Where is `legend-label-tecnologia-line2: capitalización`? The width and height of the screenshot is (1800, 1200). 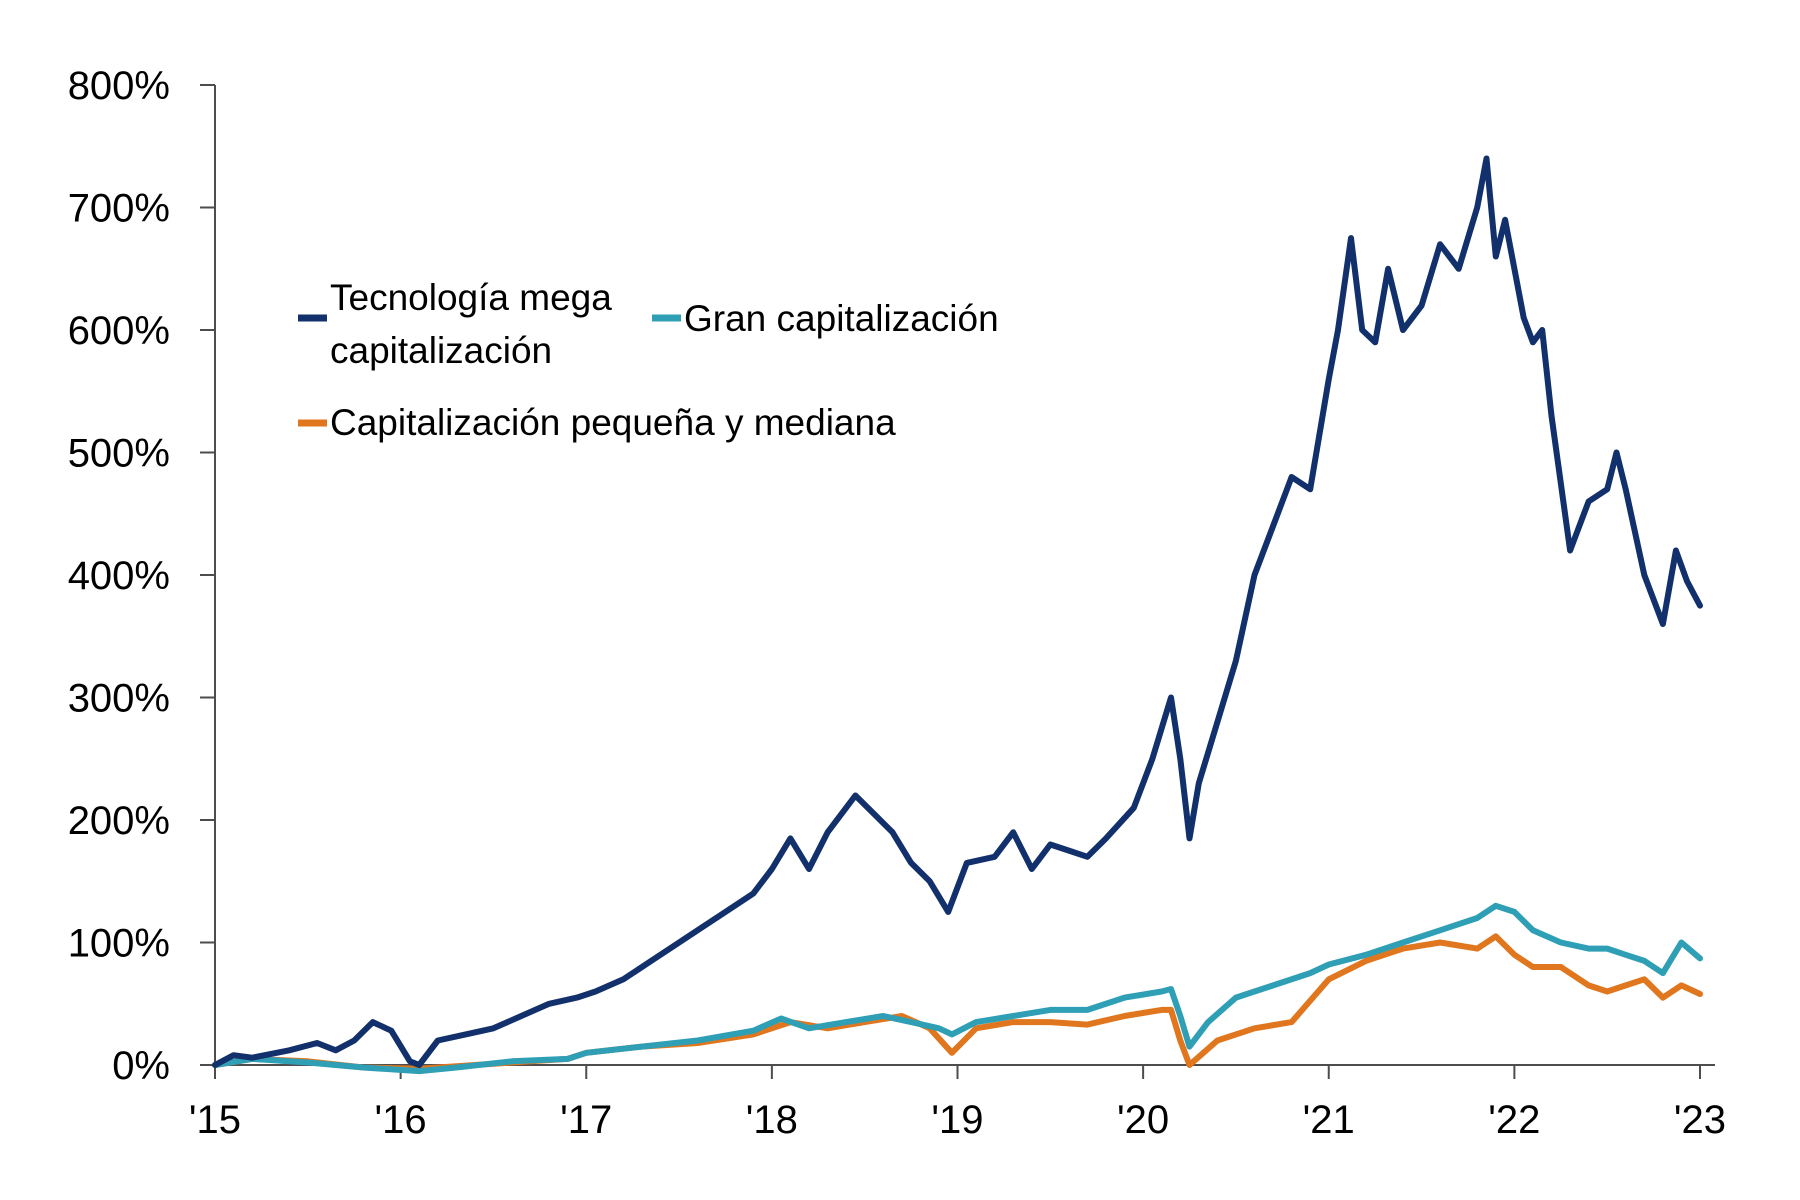
legend-label-tecnologia-line2: capitalización is located at coordinates (441, 350).